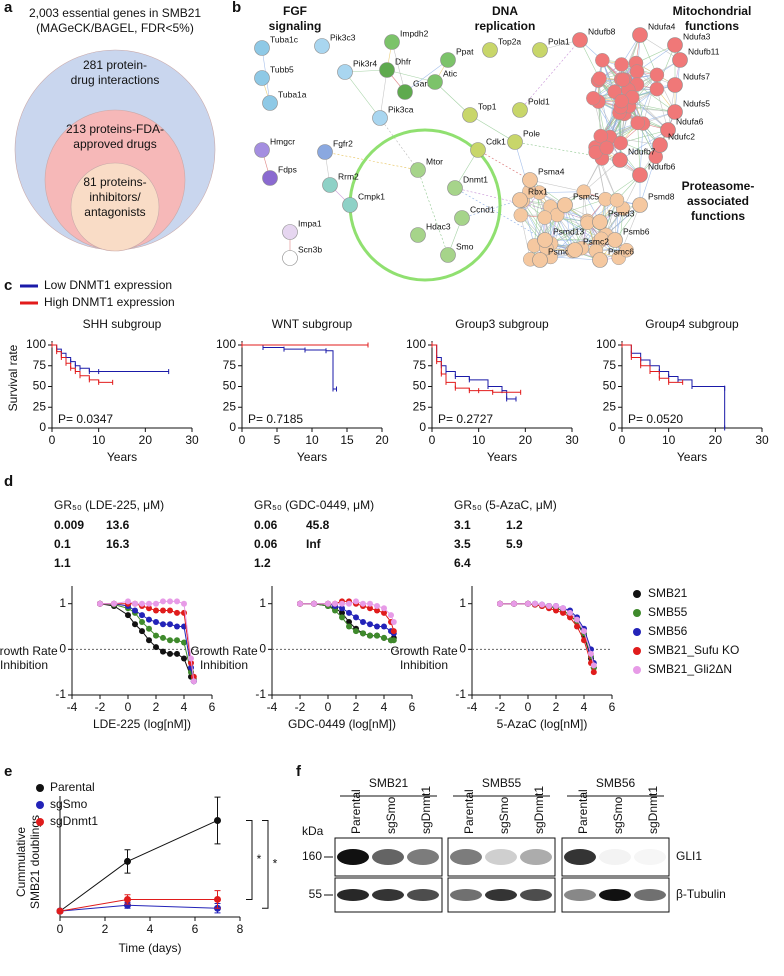 The image size is (784, 976). Describe the element at coordinates (438, 226) in the screenshot. I see `node-label: Hdac3` at that location.